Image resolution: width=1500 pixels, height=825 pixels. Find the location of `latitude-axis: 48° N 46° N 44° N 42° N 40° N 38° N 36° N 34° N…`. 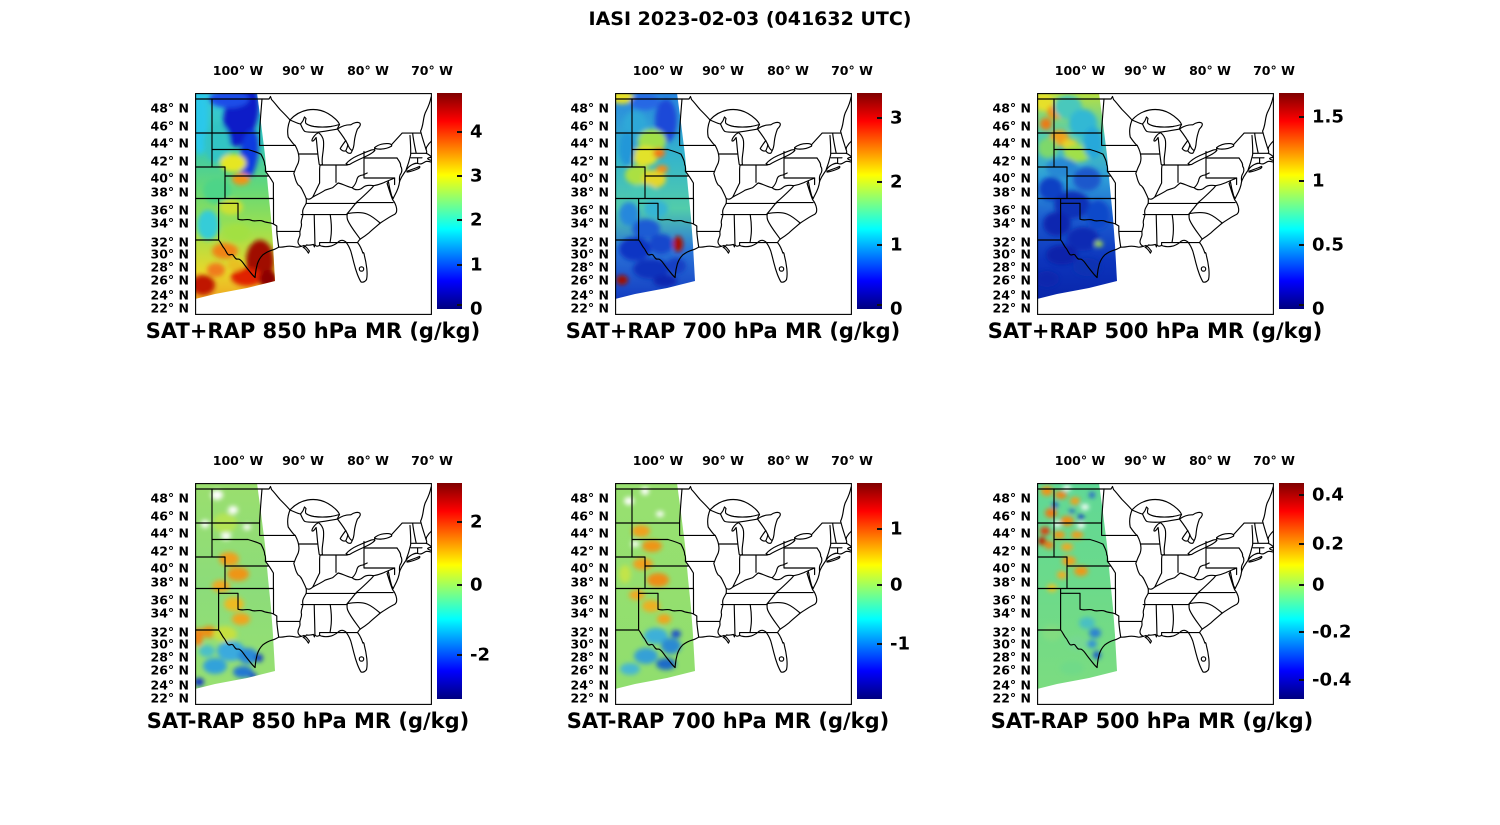

latitude-axis: 48° N 46° N 44° N 42° N 40° N 38° N 36° N 34° N… is located at coordinates (589, 204).